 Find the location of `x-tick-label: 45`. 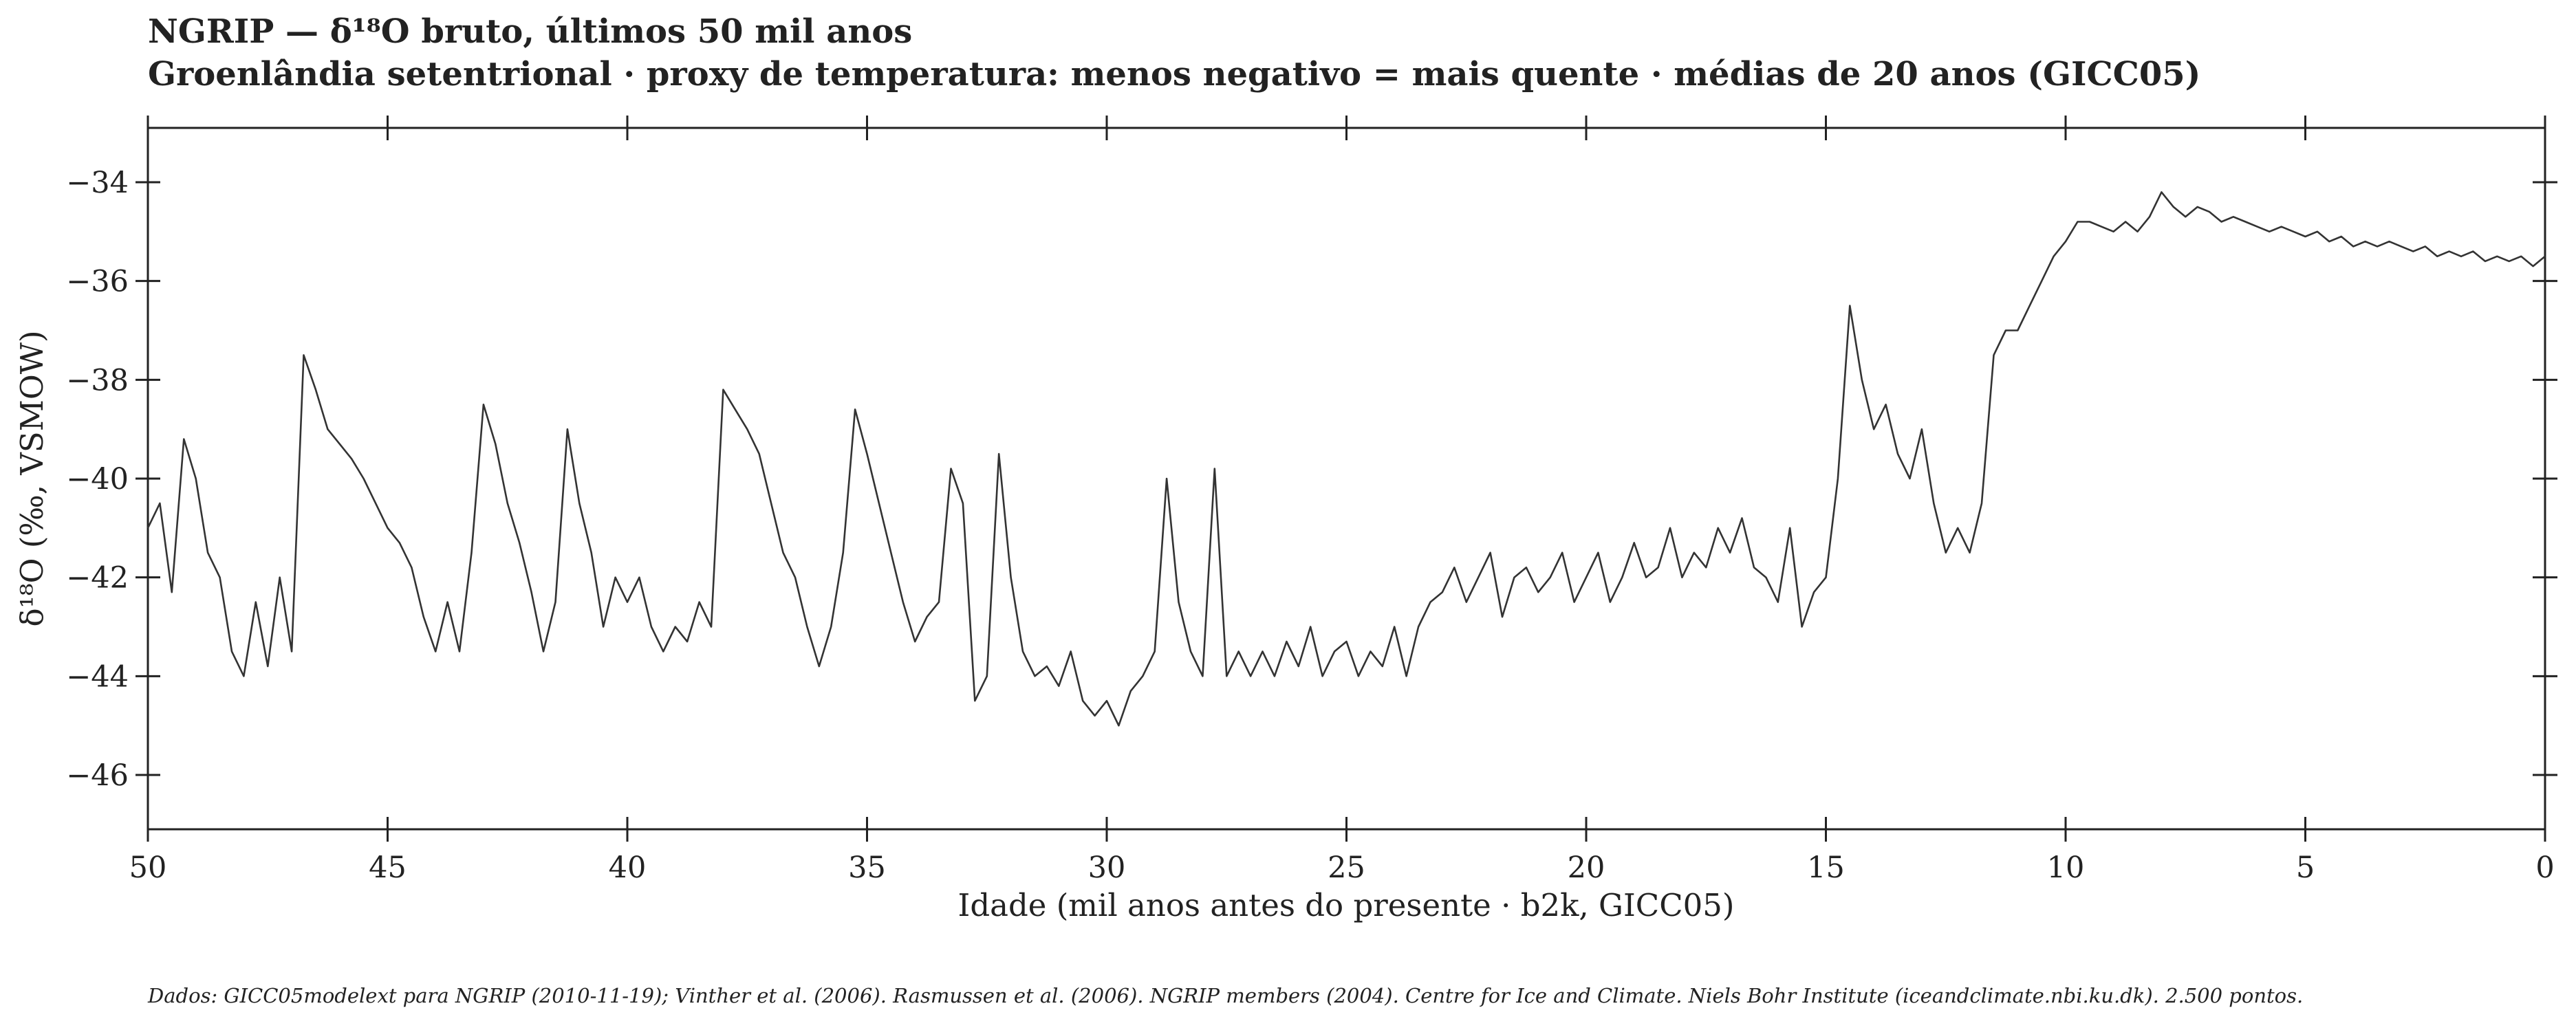

x-tick-label: 45 is located at coordinates (388, 868).